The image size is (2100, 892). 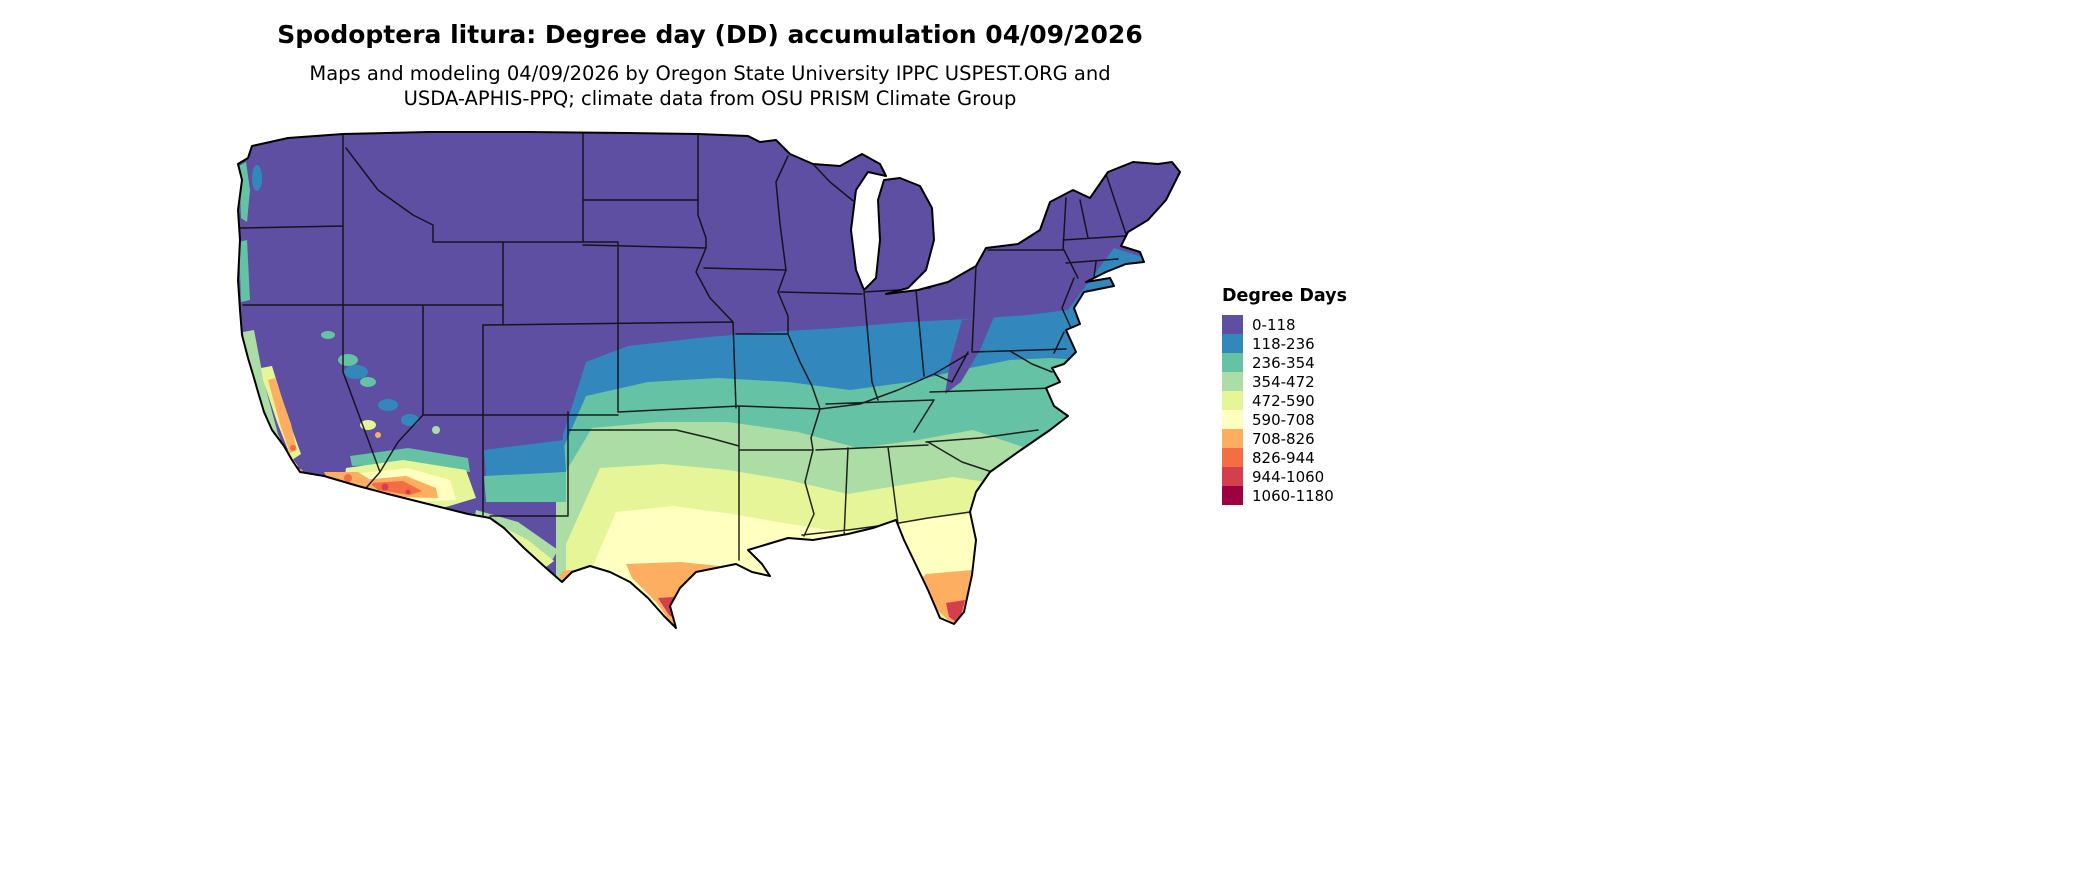 I want to click on puget-sound-blue-patch, so click(x=257, y=178).